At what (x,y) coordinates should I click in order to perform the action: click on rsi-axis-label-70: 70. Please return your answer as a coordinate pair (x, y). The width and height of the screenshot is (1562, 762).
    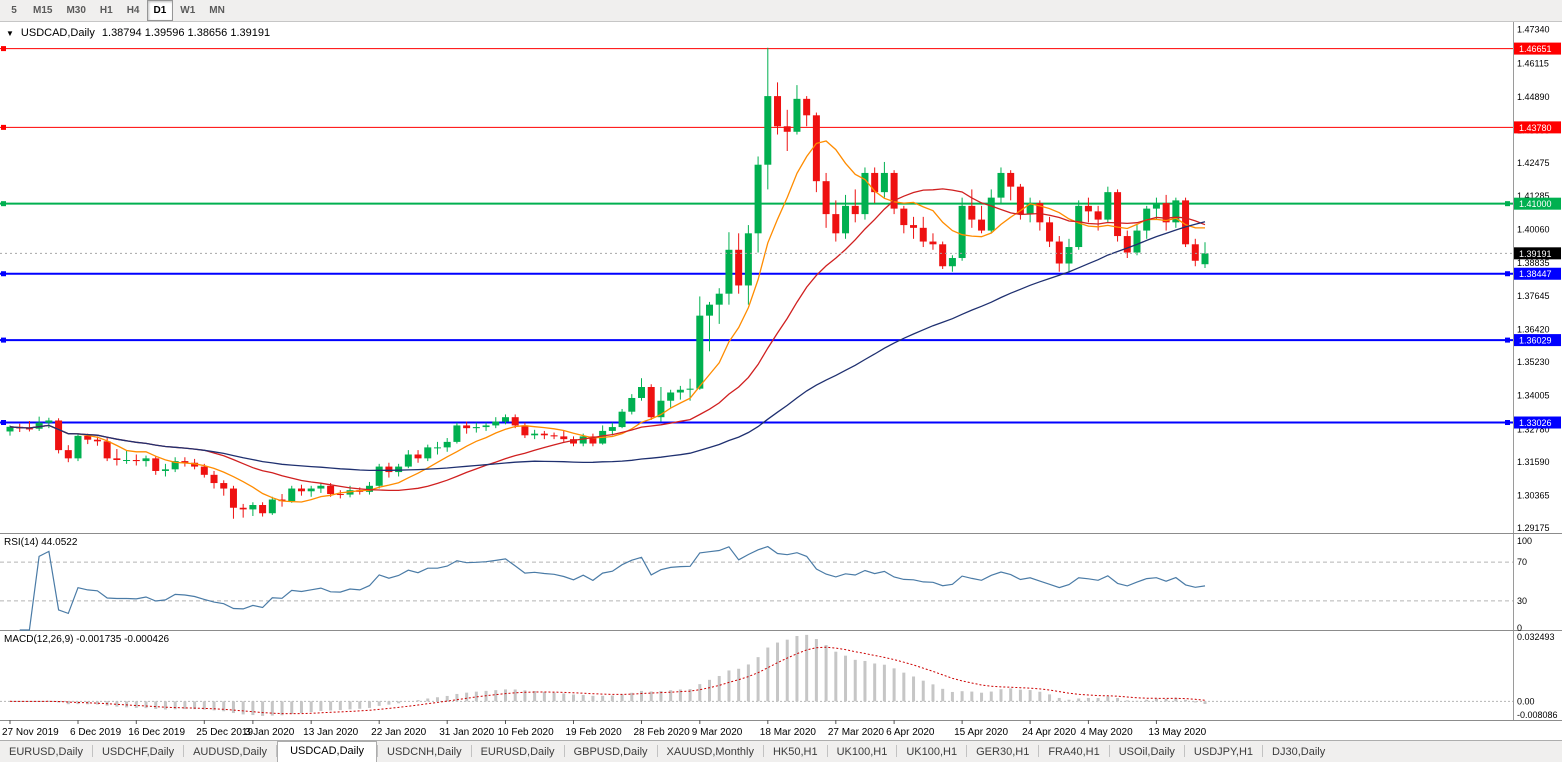
    Looking at the image, I should click on (1522, 562).